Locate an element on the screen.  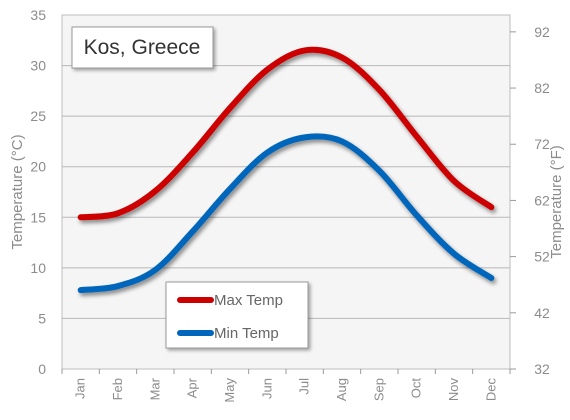
left-tick-label: 10 is located at coordinates (38, 268).